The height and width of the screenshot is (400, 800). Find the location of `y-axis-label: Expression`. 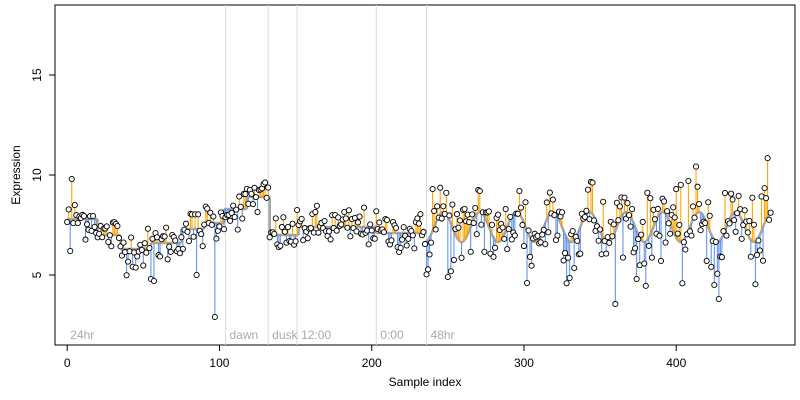

y-axis-label: Expression is located at coordinates (16, 174).